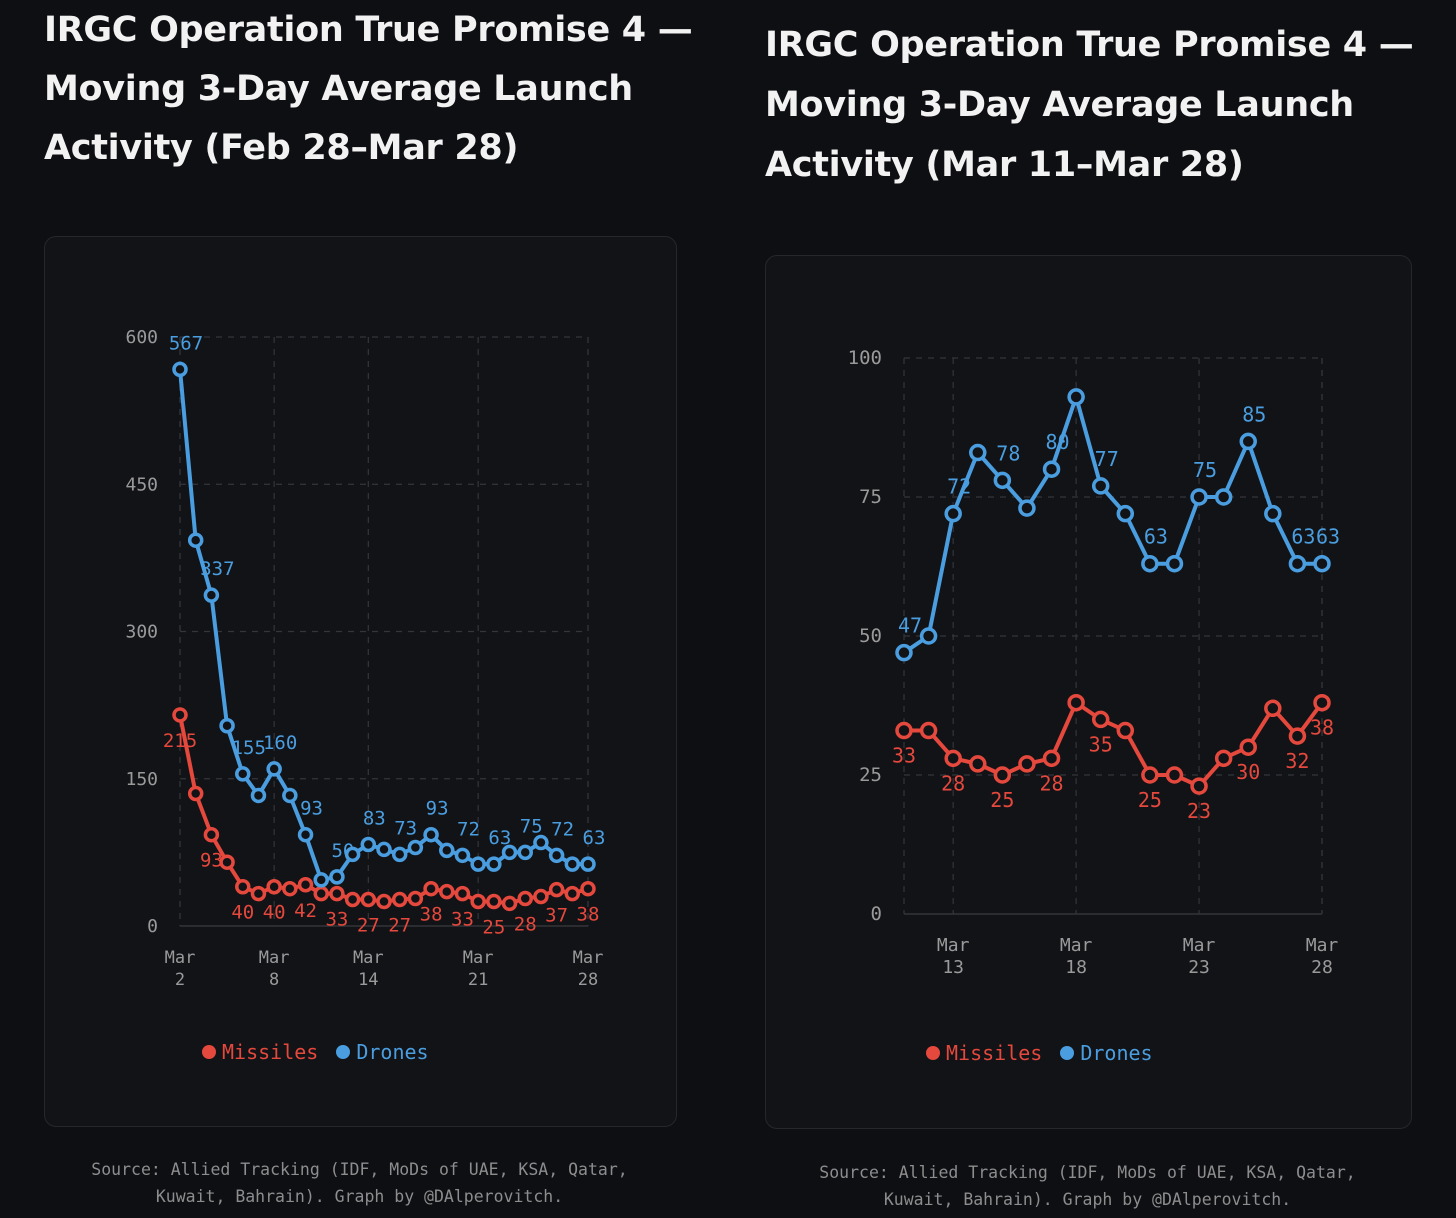  What do you see at coordinates (392, 1052) in the screenshot?
I see `legend-label: Drones` at bounding box center [392, 1052].